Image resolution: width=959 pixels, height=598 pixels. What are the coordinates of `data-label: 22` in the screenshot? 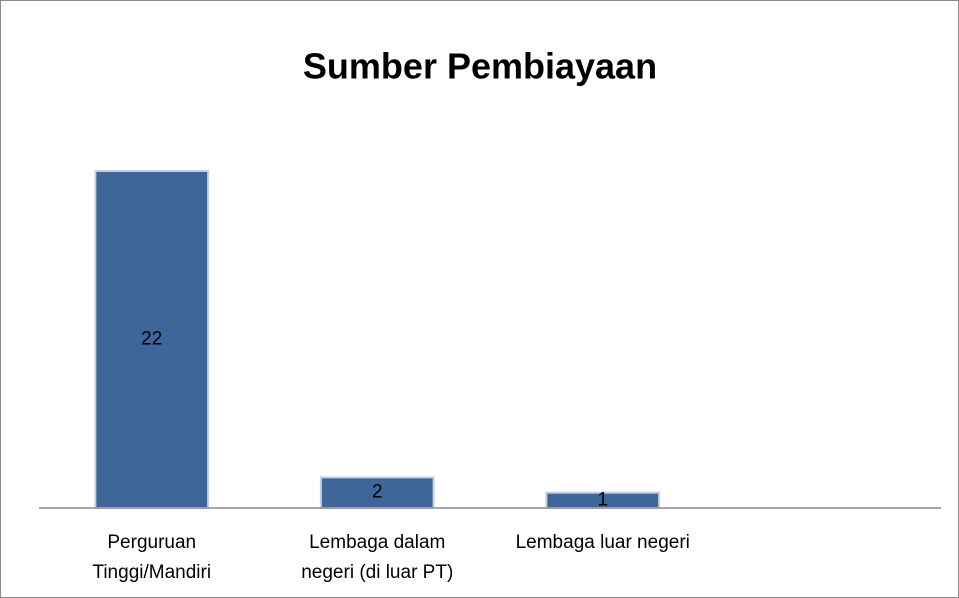 It's located at (151, 339).